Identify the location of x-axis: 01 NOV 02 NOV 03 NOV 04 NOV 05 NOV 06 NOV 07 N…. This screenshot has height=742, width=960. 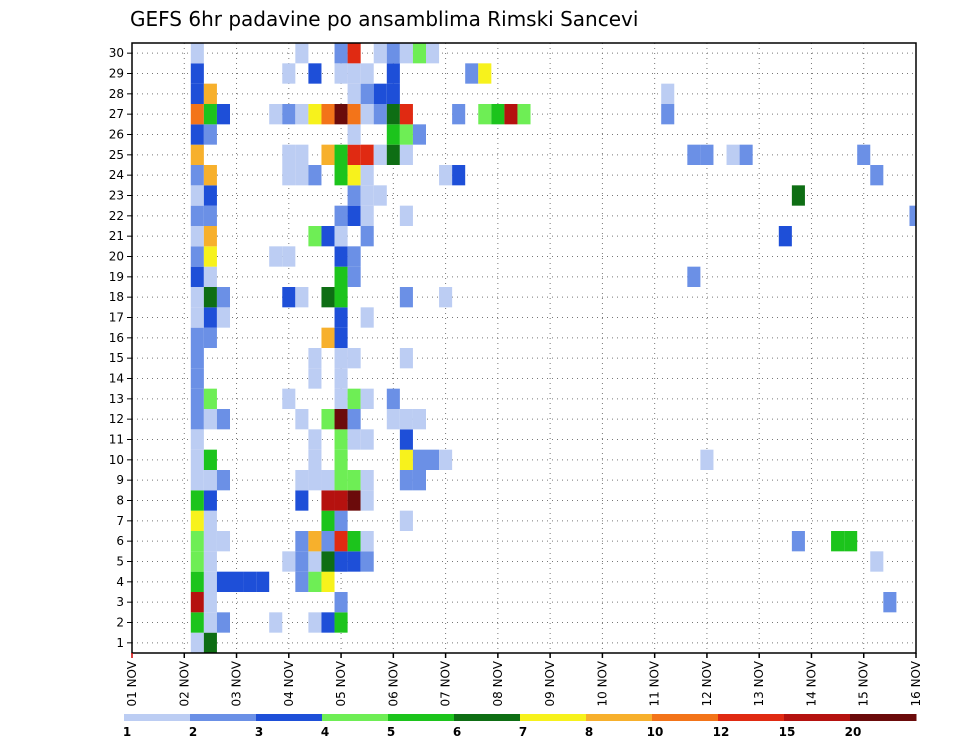
(524, 680).